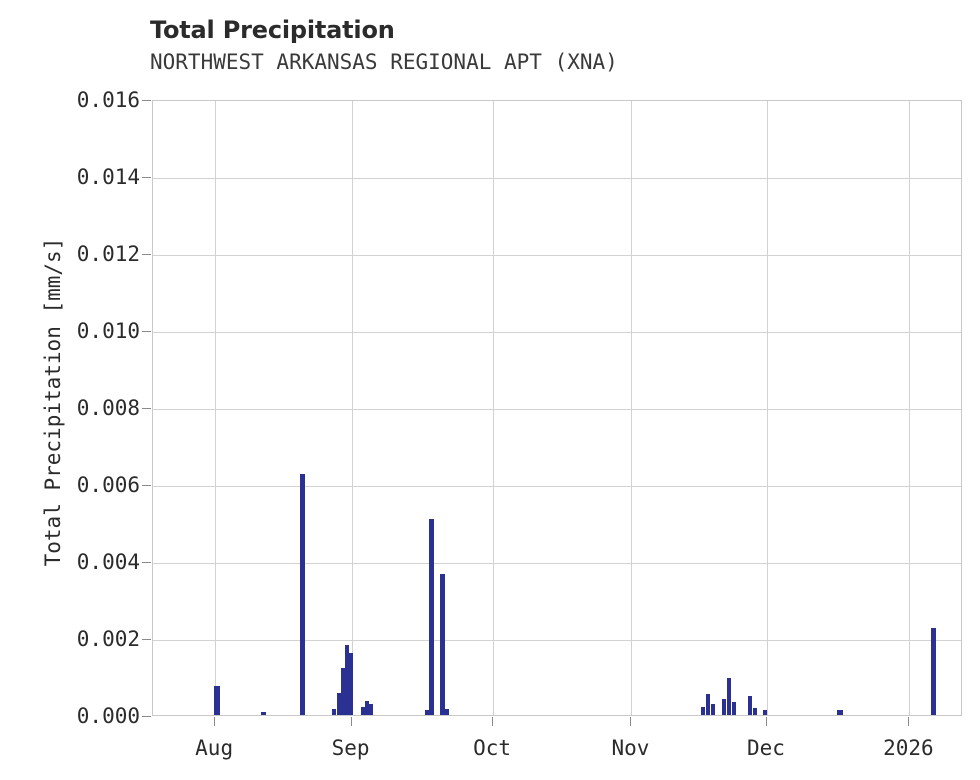  I want to click on y-axis-tick-label: 0.006, so click(108, 485).